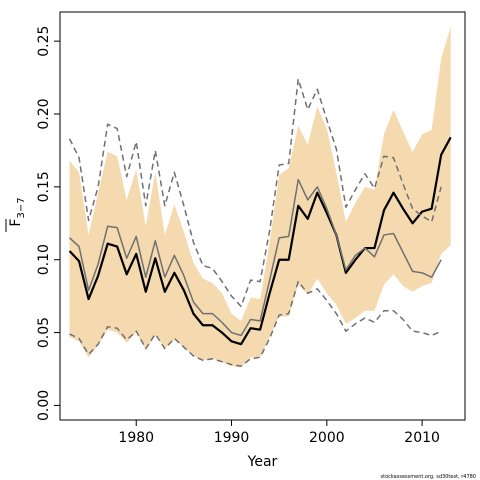 This screenshot has height=480, width=480. What do you see at coordinates (44, 405) in the screenshot?
I see `y-tick-label-0: 0.00` at bounding box center [44, 405].